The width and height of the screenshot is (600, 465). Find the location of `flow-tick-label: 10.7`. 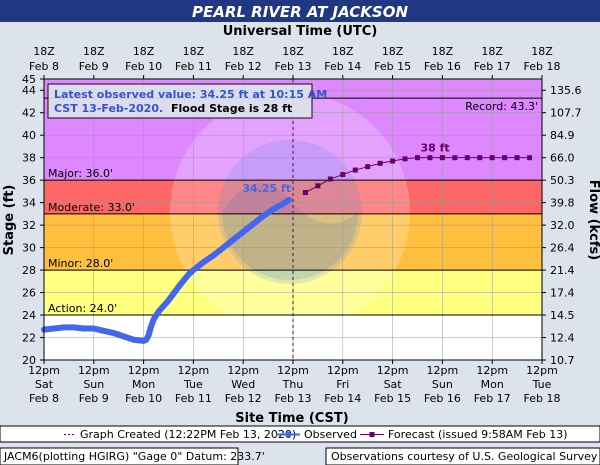

flow-tick-label: 10.7 is located at coordinates (562, 360).